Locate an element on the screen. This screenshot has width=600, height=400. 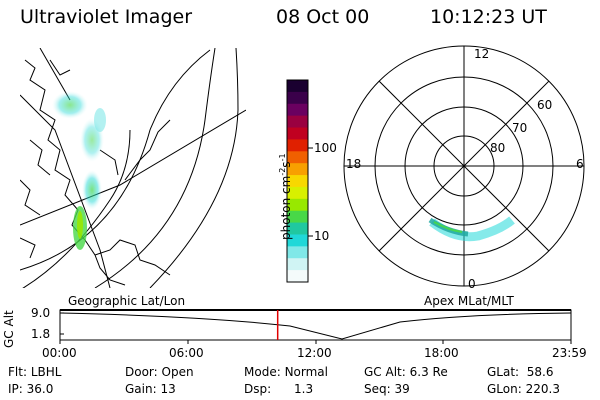
info-ip: IP: 36.0 is located at coordinates (31, 389).